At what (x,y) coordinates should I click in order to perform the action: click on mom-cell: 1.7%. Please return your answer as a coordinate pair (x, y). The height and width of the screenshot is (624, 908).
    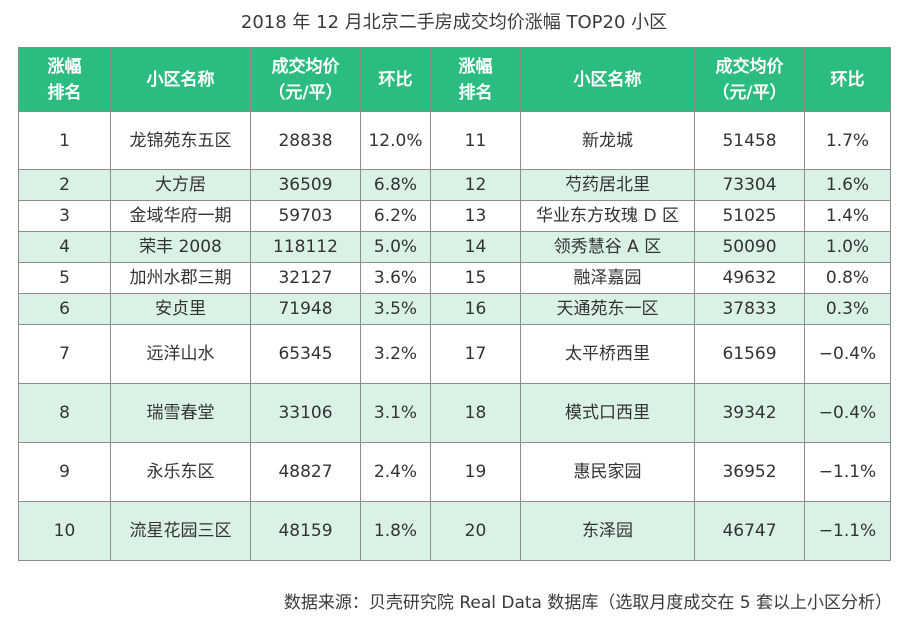
    Looking at the image, I should click on (847, 140).